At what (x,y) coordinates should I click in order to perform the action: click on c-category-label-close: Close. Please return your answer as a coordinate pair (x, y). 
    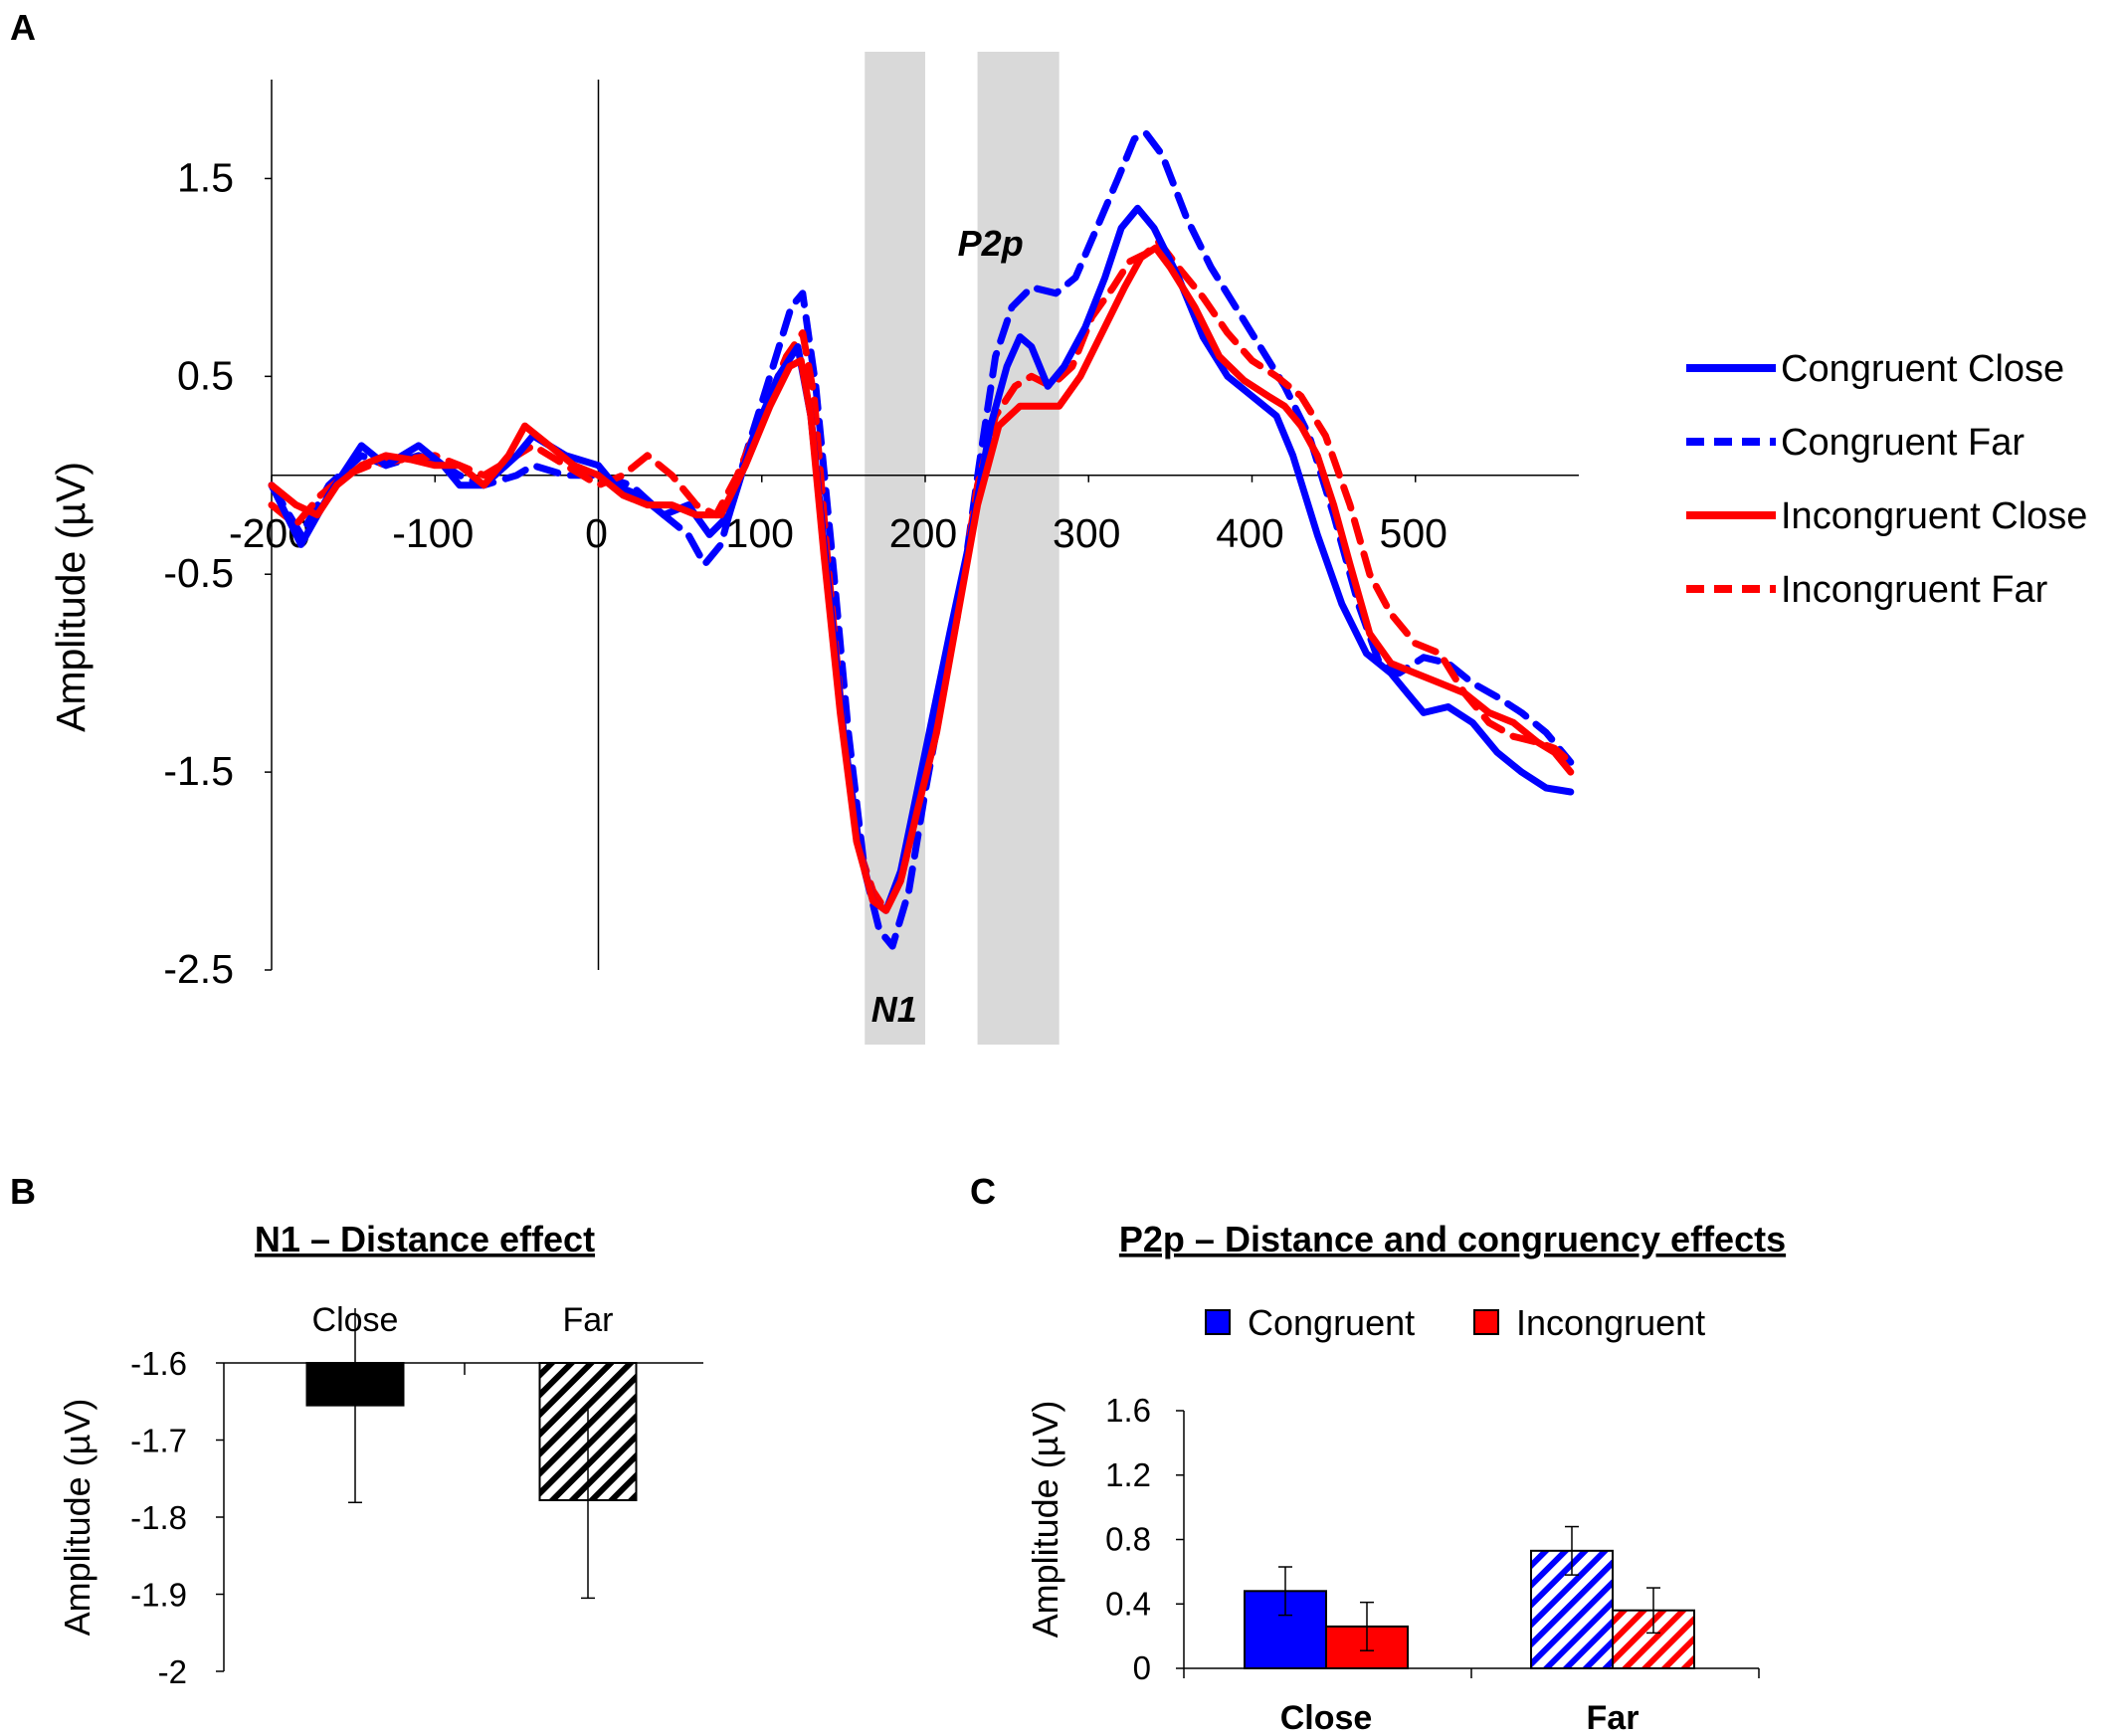
    Looking at the image, I should click on (1326, 1718).